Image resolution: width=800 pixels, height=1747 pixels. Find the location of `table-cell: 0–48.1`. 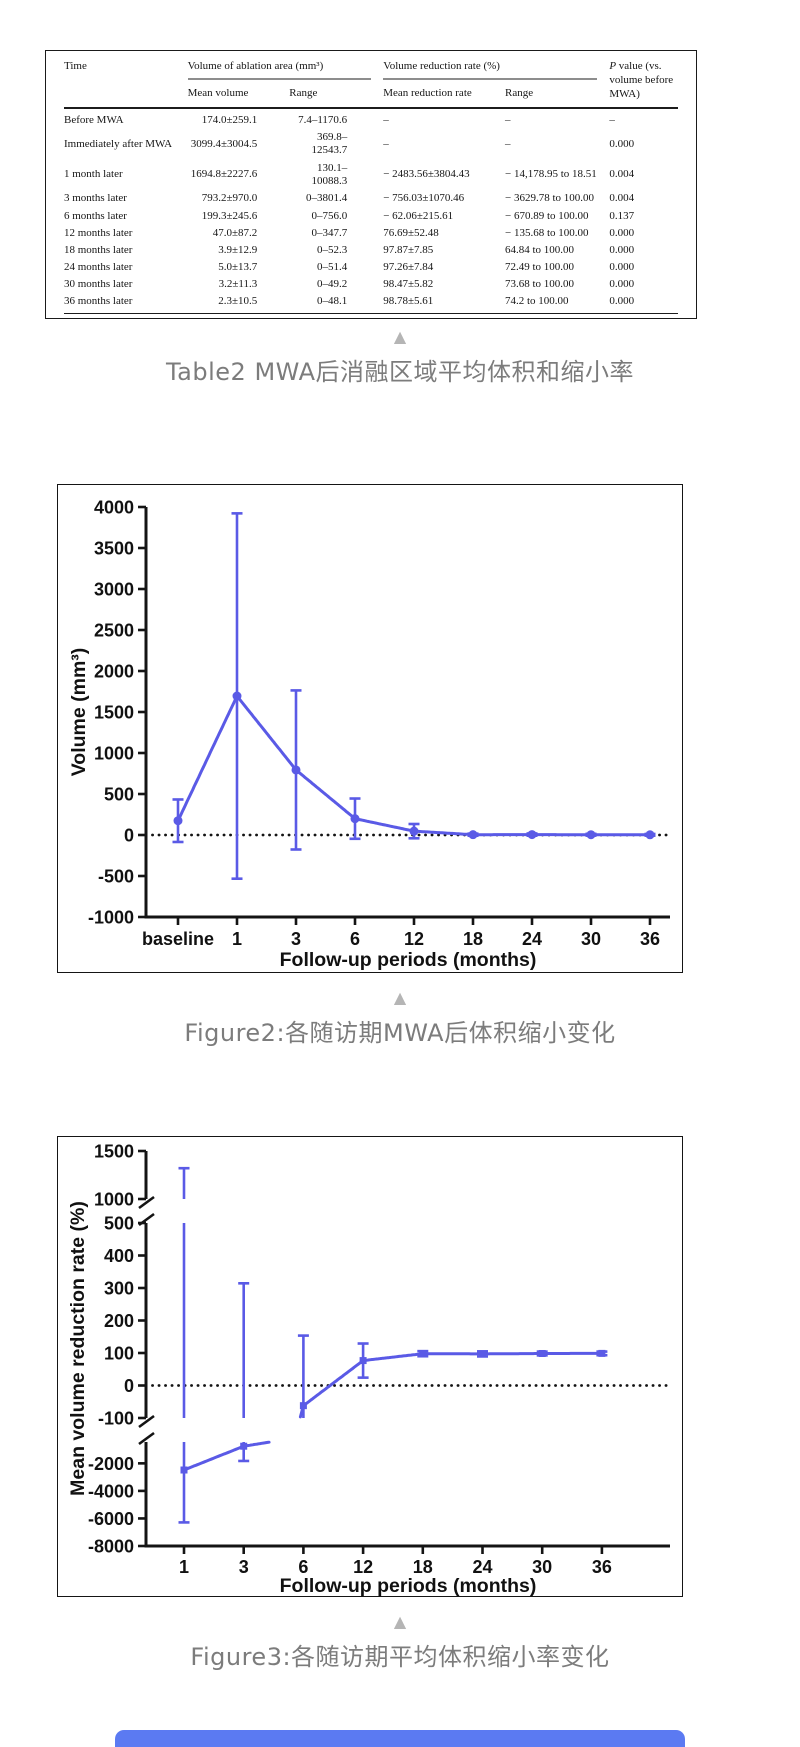

table-cell: 0–48.1 is located at coordinates (336, 303).